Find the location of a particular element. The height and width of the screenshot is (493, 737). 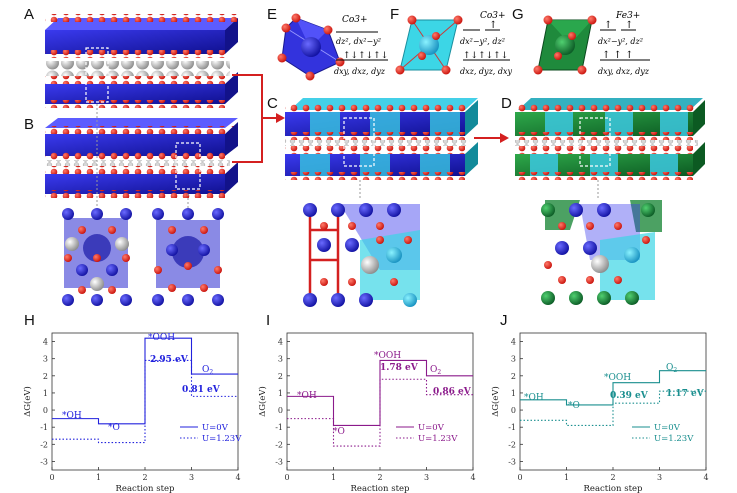

panel-label-g: G is located at coordinates (518, 14).